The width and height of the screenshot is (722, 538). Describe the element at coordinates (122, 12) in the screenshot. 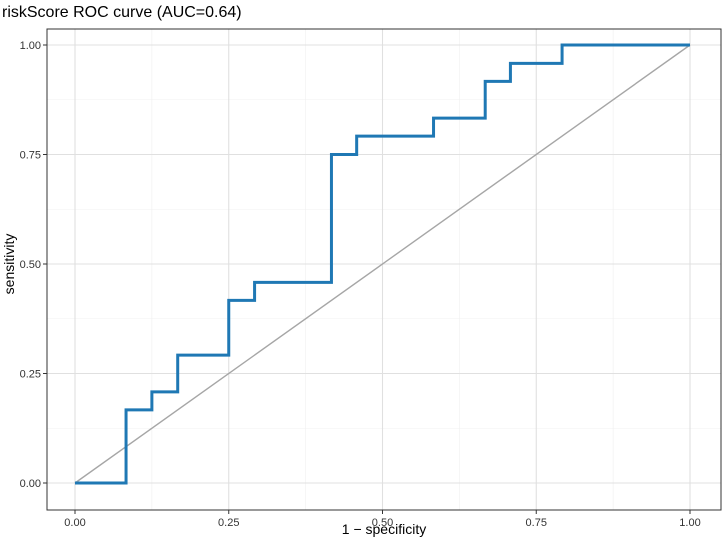

I see `chart-title: riskScore ROC curve (AUC=0.64)` at that location.